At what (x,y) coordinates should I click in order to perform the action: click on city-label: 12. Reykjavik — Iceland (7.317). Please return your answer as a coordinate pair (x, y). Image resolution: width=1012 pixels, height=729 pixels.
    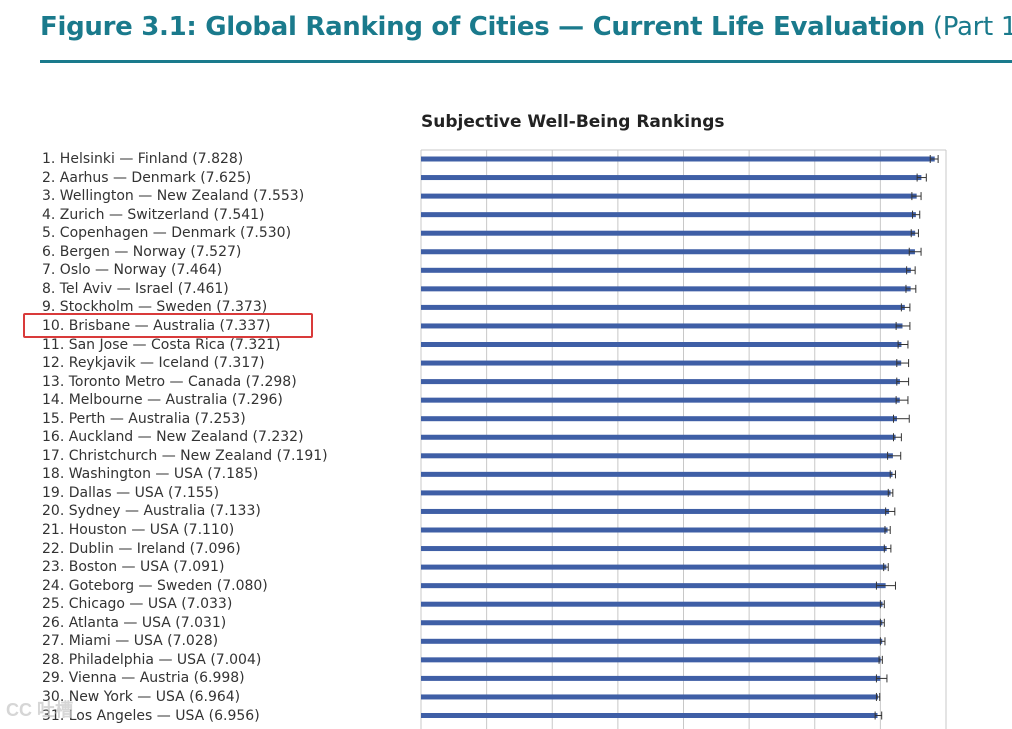
    Looking at the image, I should click on (153, 363).